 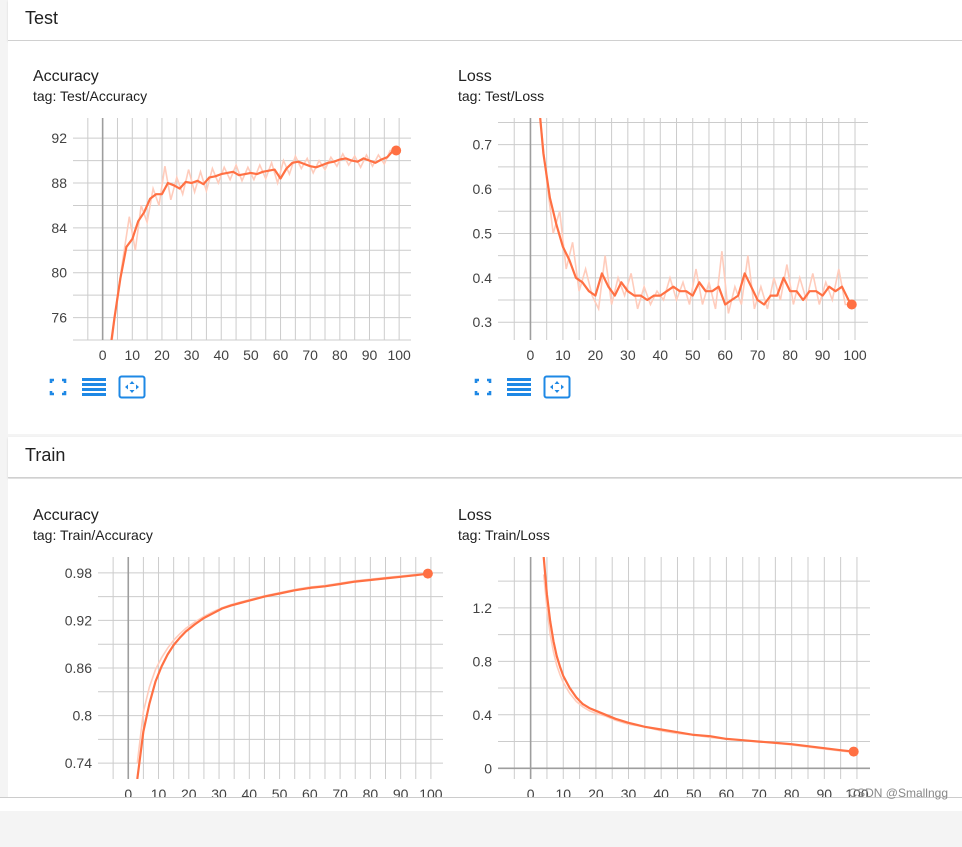 I want to click on section-header-test: Test, so click(x=485, y=20).